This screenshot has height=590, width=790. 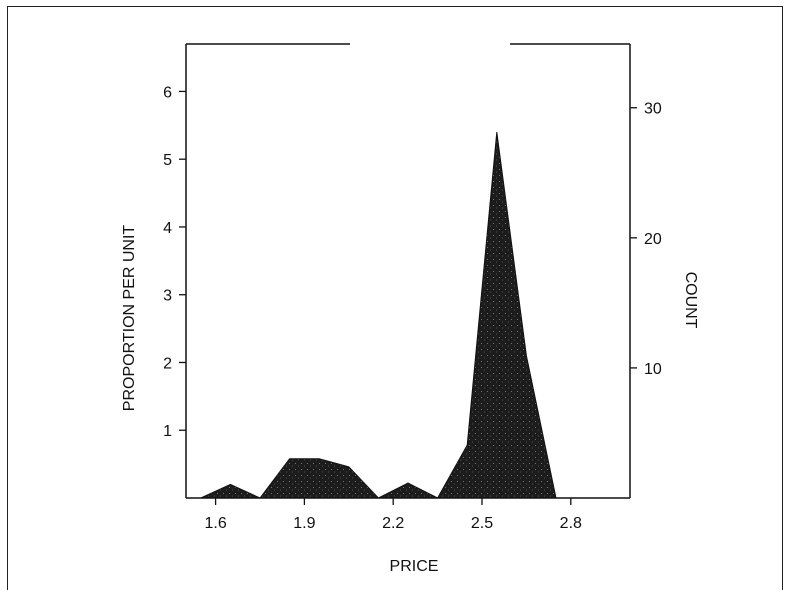 What do you see at coordinates (167, 160) in the screenshot?
I see `y-tick-label: 5` at bounding box center [167, 160].